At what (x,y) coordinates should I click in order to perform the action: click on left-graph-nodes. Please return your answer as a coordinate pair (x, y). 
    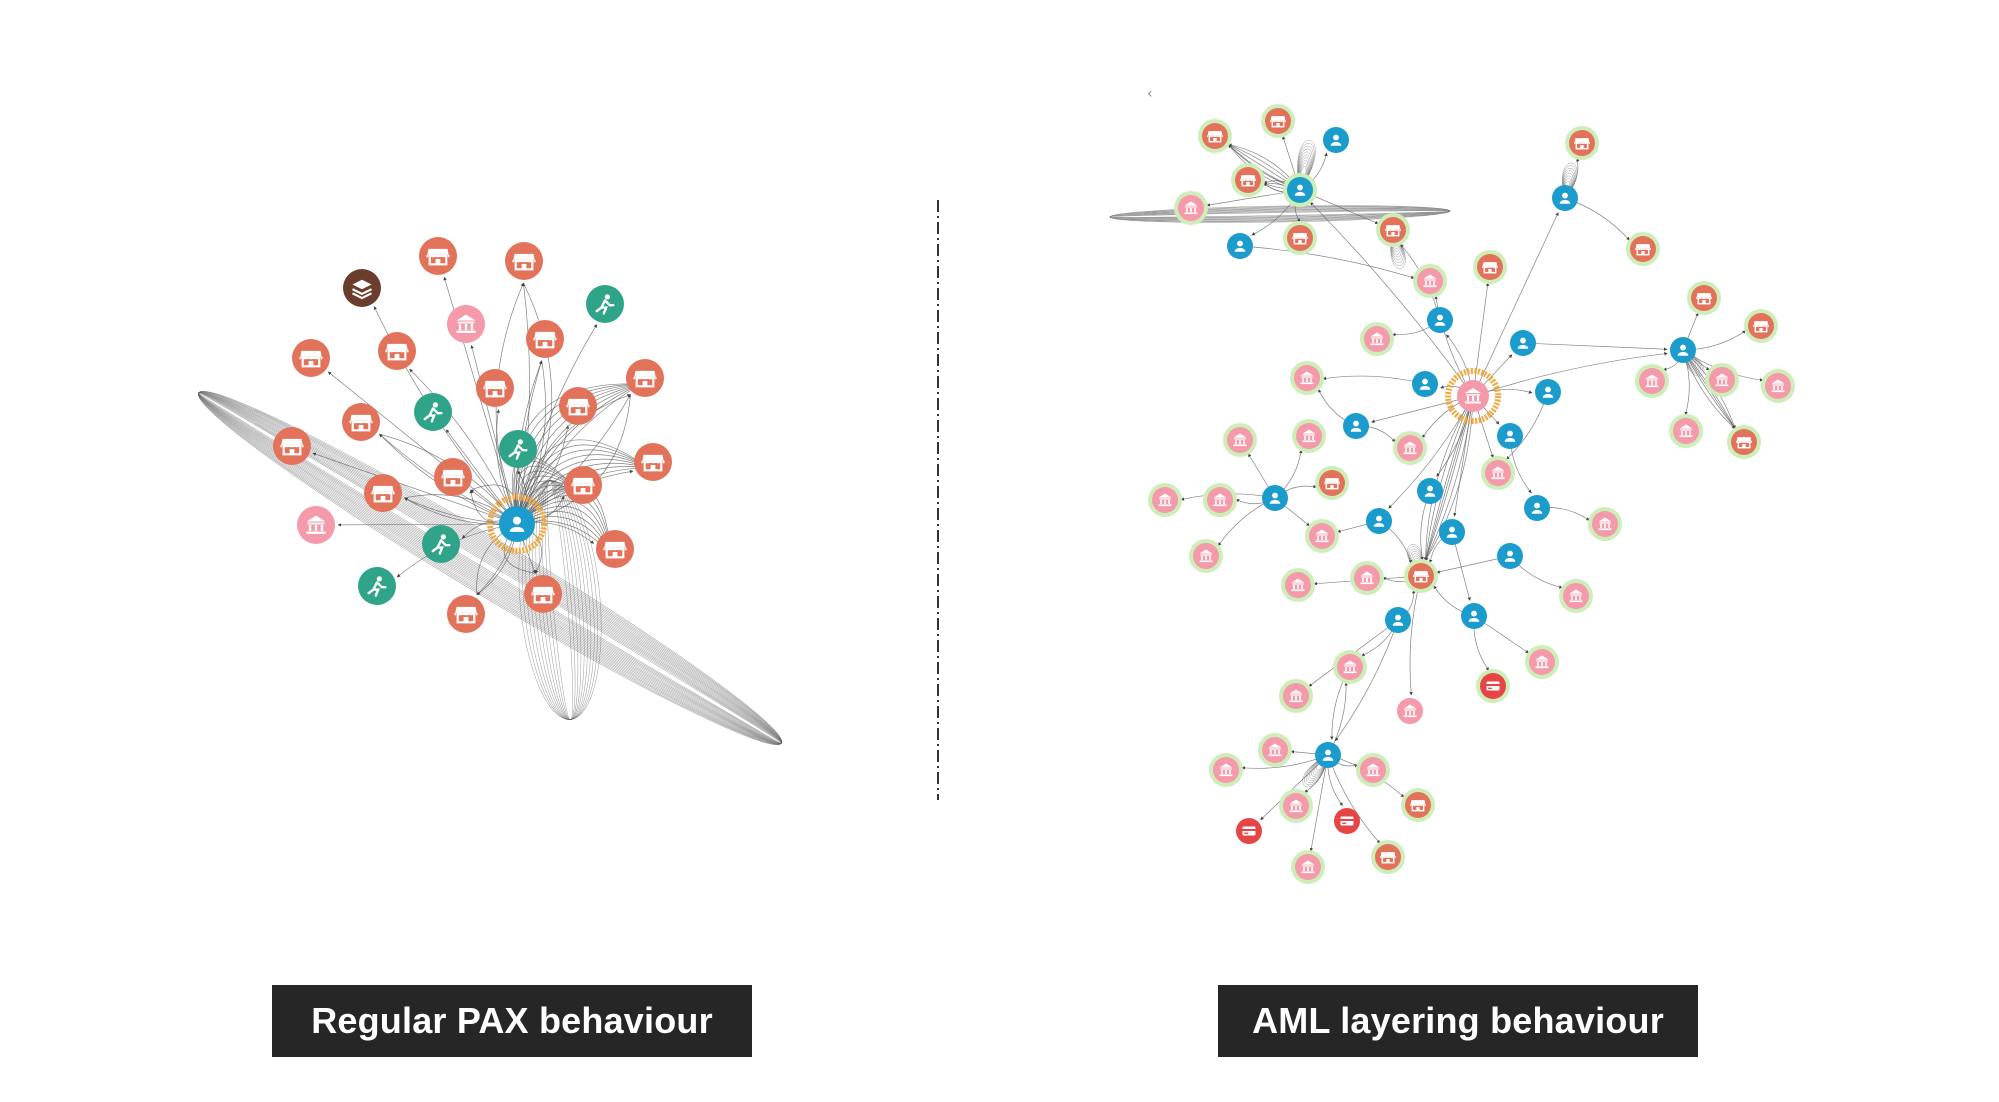
    Looking at the image, I should click on (472, 435).